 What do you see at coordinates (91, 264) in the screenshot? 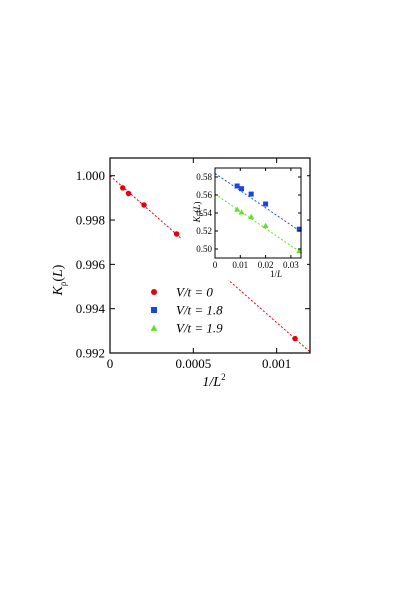
I see `main-ytick-label-2: 0.996` at bounding box center [91, 264].